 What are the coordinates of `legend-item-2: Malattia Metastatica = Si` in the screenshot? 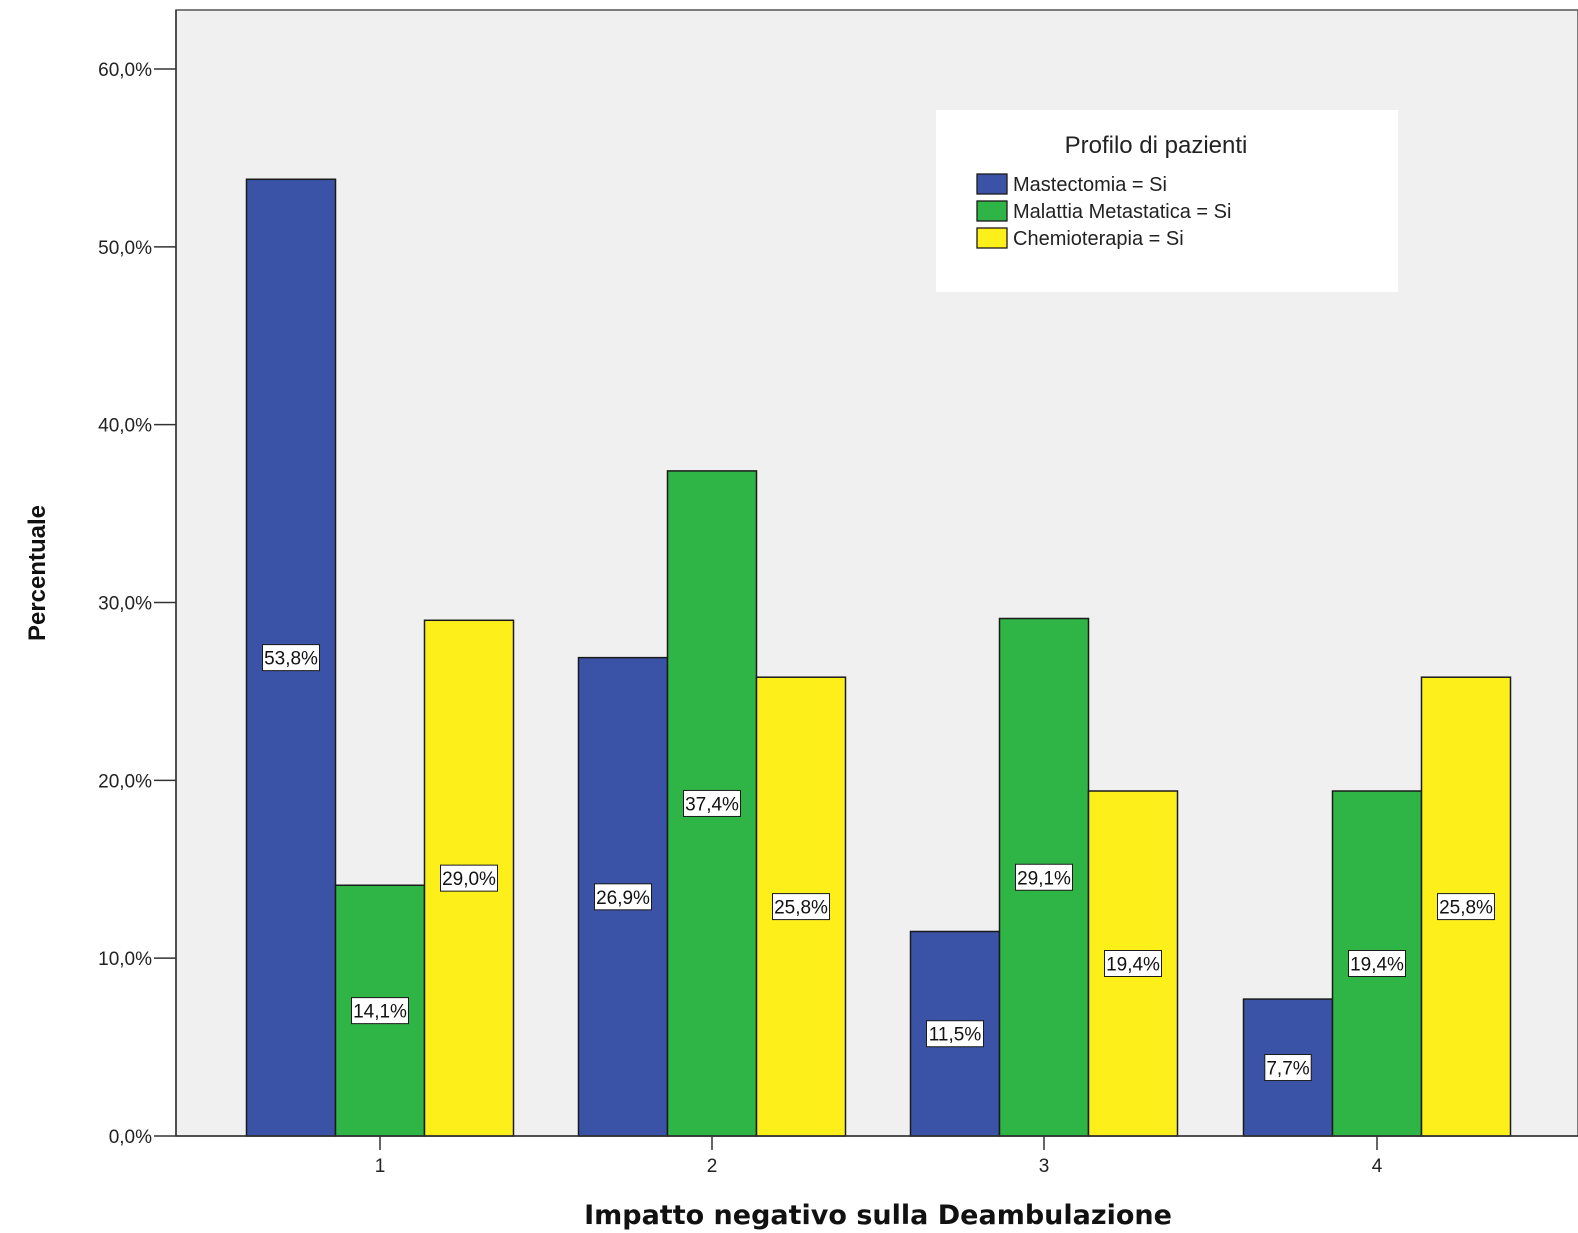 It's located at (1103, 211).